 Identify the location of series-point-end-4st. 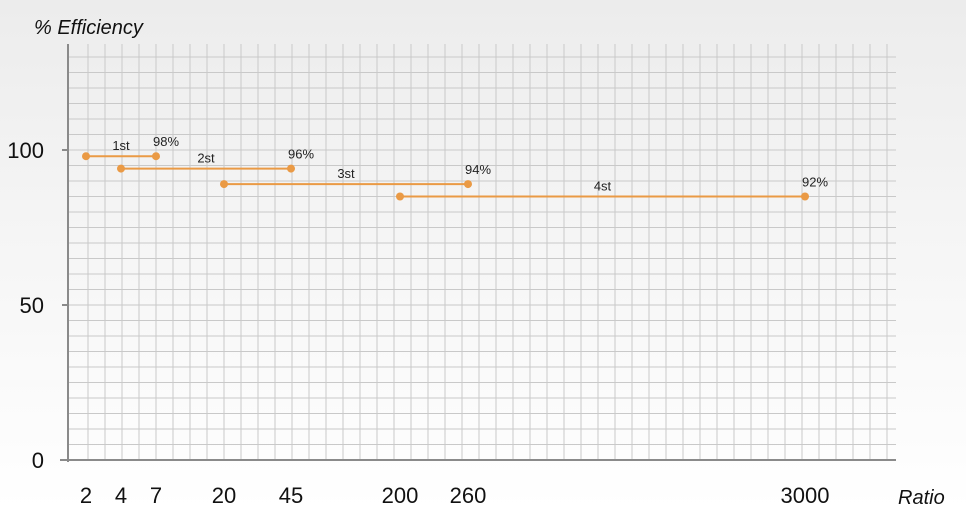
(805, 196).